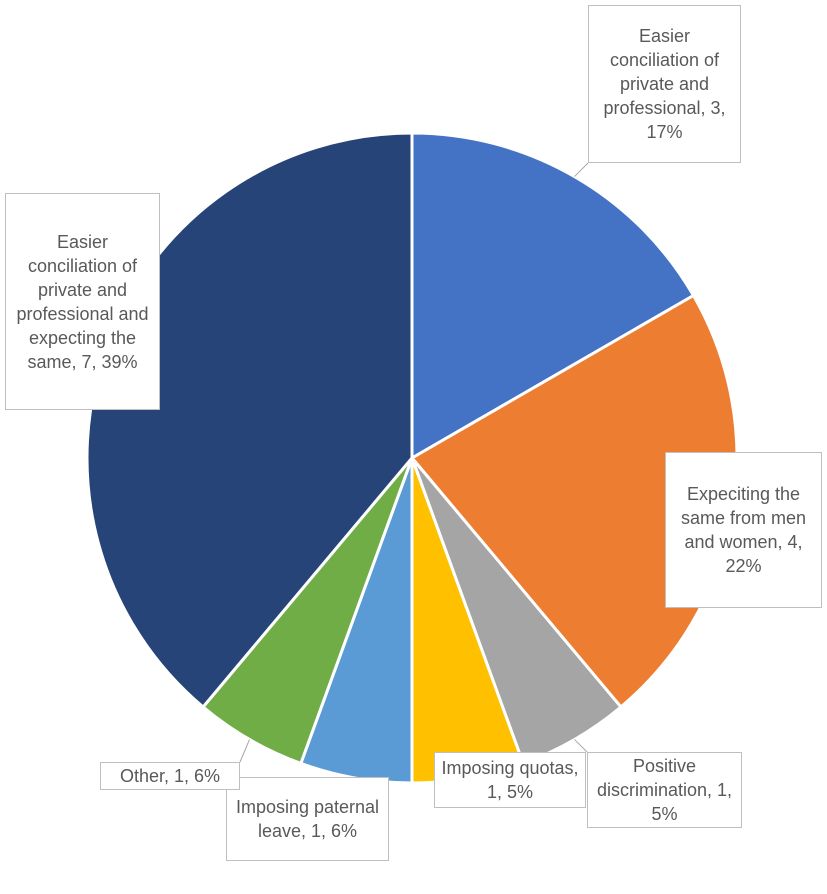 The width and height of the screenshot is (827, 894). Describe the element at coordinates (553, 296) in the screenshot. I see `pie-slice` at that location.